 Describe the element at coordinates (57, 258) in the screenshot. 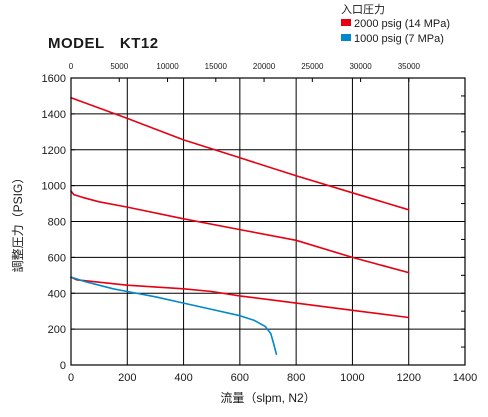

I see `y-tick-label: 600` at that location.